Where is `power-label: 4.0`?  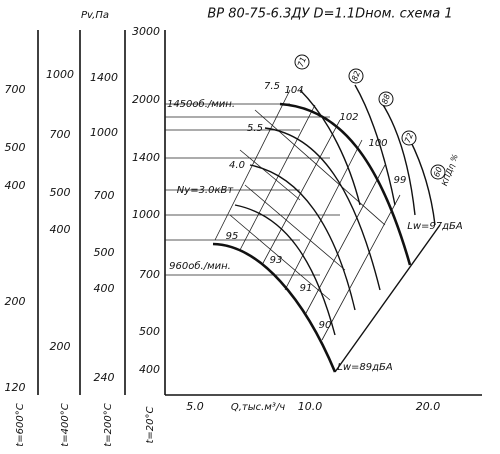
power-label: 4.0 is located at coordinates (237, 165).